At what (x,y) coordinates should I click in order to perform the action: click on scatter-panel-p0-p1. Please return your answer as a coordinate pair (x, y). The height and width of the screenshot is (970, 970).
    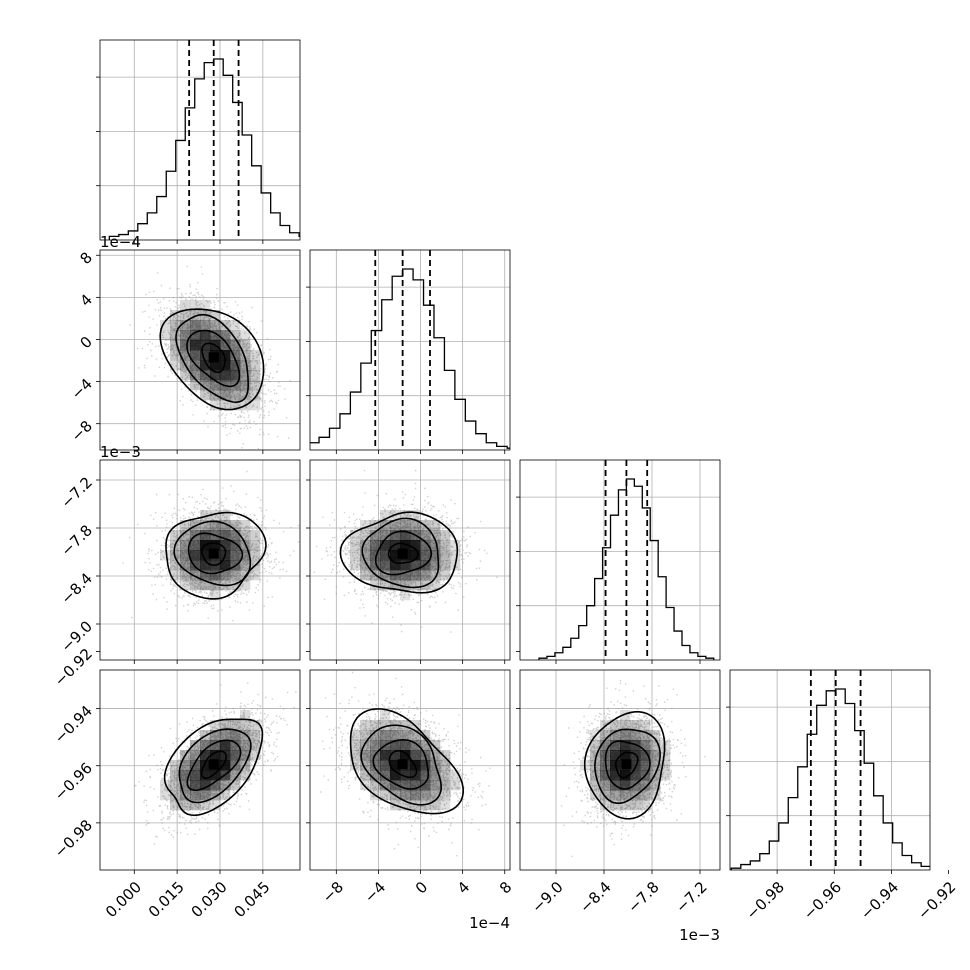
    Looking at the image, I should click on (198, 351).